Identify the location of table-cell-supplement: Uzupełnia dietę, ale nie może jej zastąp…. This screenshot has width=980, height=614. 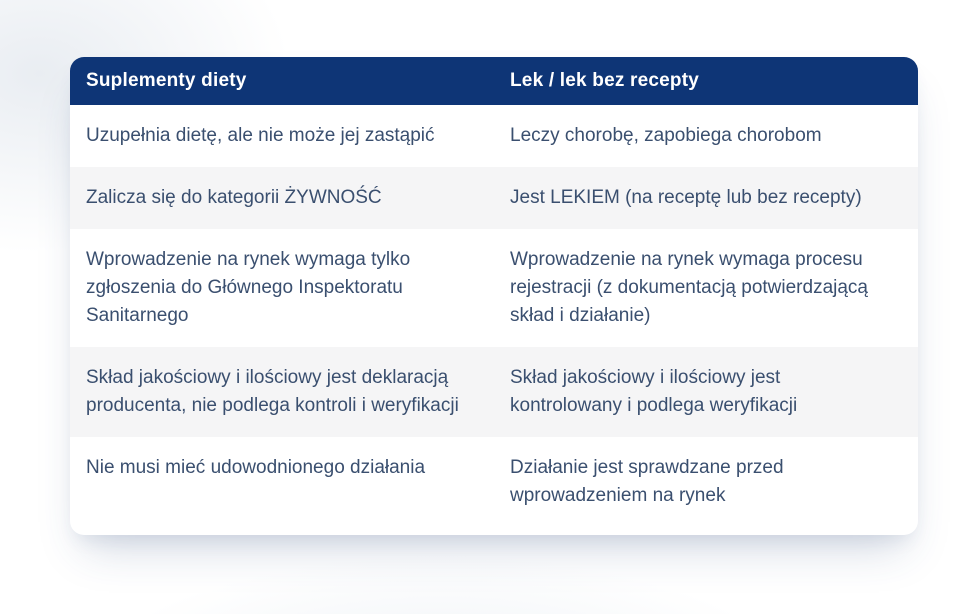
(260, 135).